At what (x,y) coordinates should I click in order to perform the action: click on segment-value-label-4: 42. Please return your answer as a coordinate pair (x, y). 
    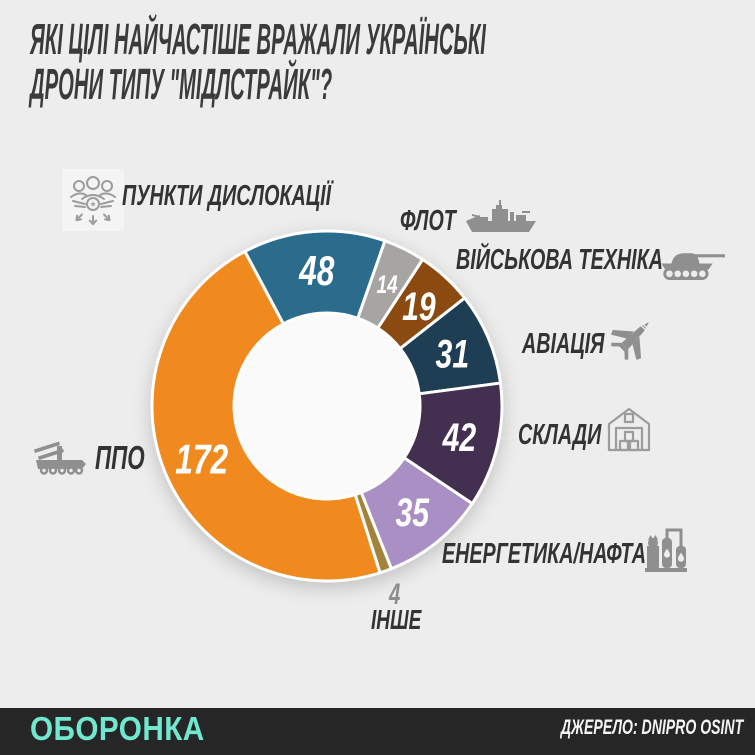
    Looking at the image, I should click on (459, 438).